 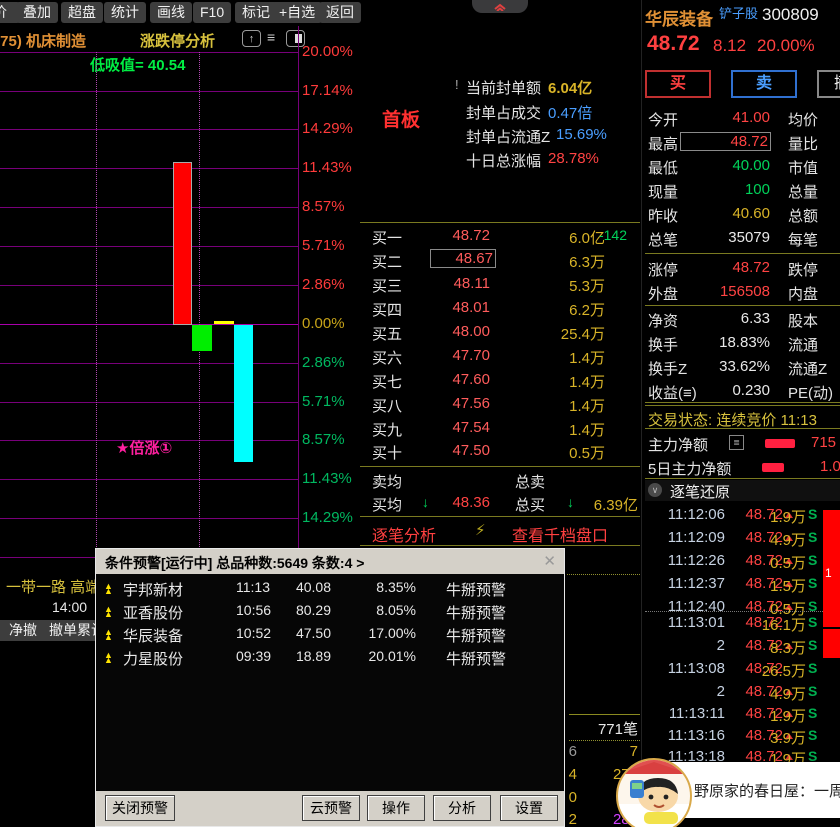 I want to click on tick-row: 11:12:06 48.72 1.9万 S, so click(x=742, y=516).